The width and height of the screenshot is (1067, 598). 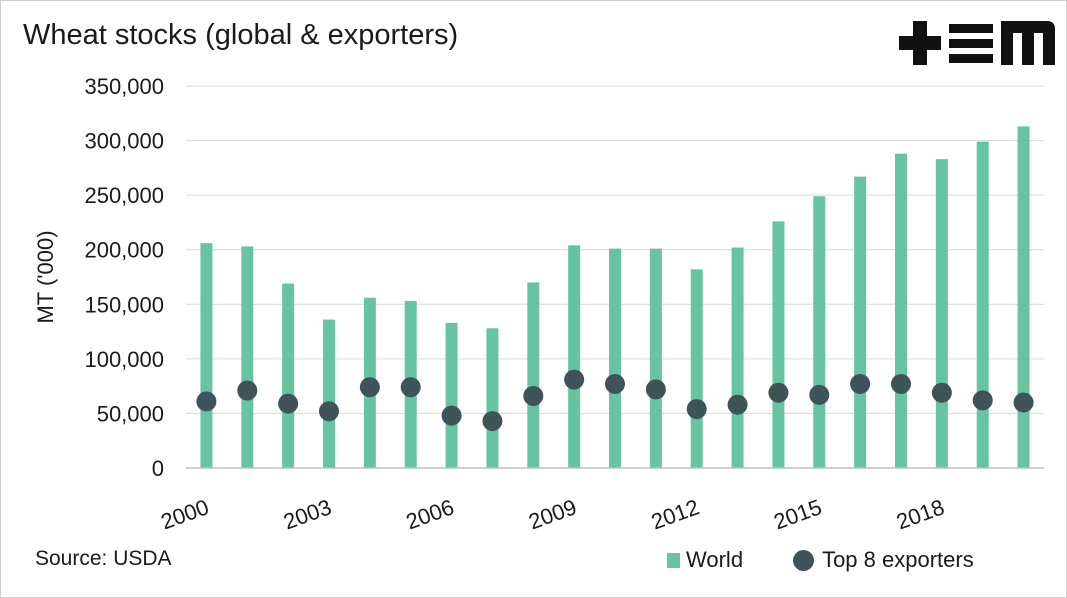 I want to click on legend-swatch-exporters, so click(x=804, y=560).